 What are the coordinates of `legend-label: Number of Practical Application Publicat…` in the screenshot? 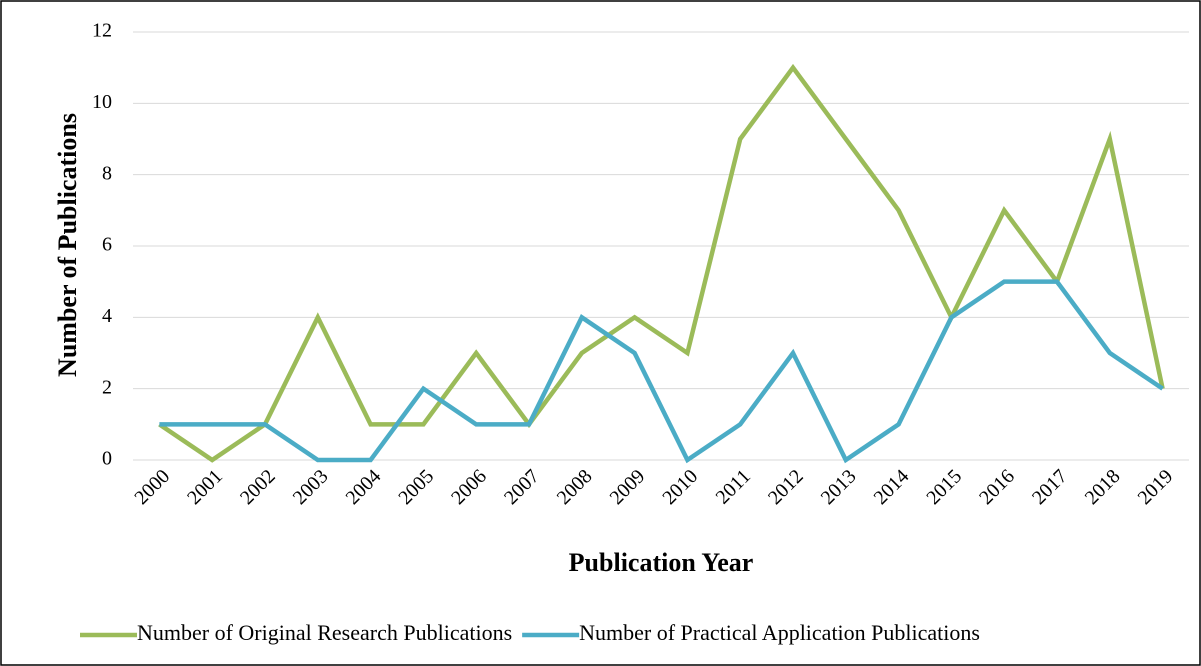 It's located at (779, 632).